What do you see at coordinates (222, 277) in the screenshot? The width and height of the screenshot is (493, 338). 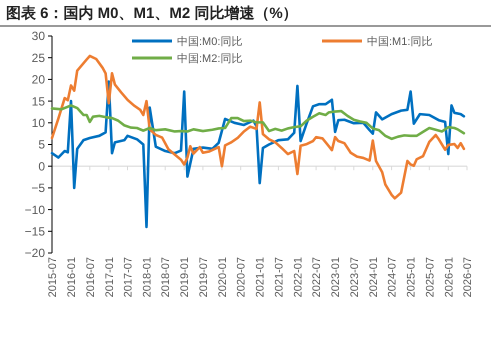 I see `x-tick-label: 2020-01` at bounding box center [222, 277].